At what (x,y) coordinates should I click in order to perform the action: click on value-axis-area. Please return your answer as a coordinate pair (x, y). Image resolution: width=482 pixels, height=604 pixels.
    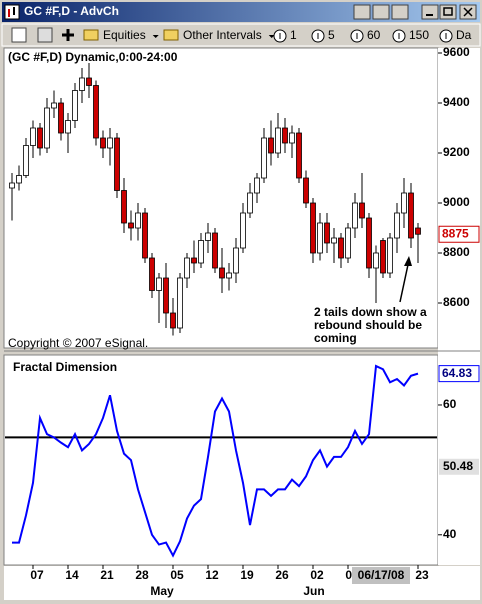
    Looking at the image, I should click on (459, 306).